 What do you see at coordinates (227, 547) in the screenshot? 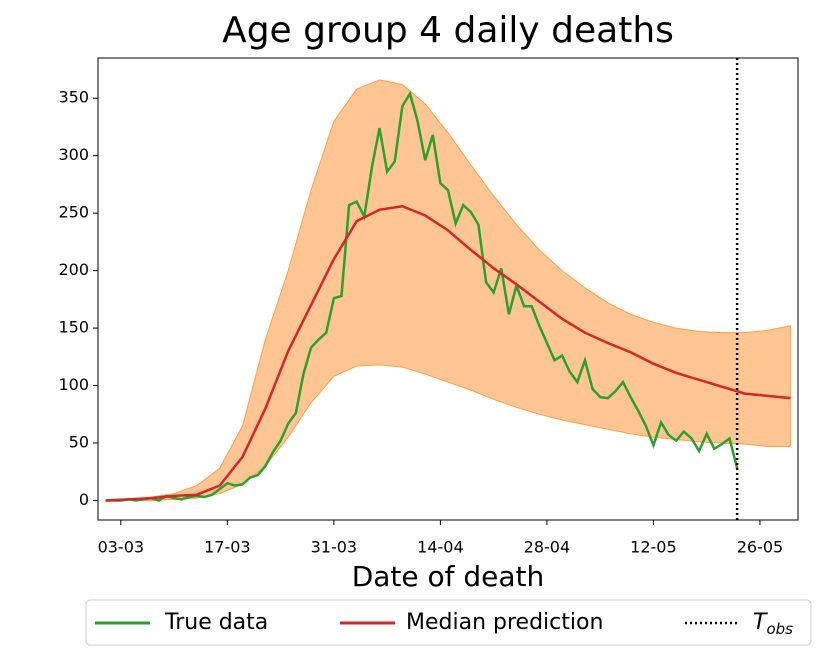
I see `x-tick-label: 17-03` at bounding box center [227, 547].